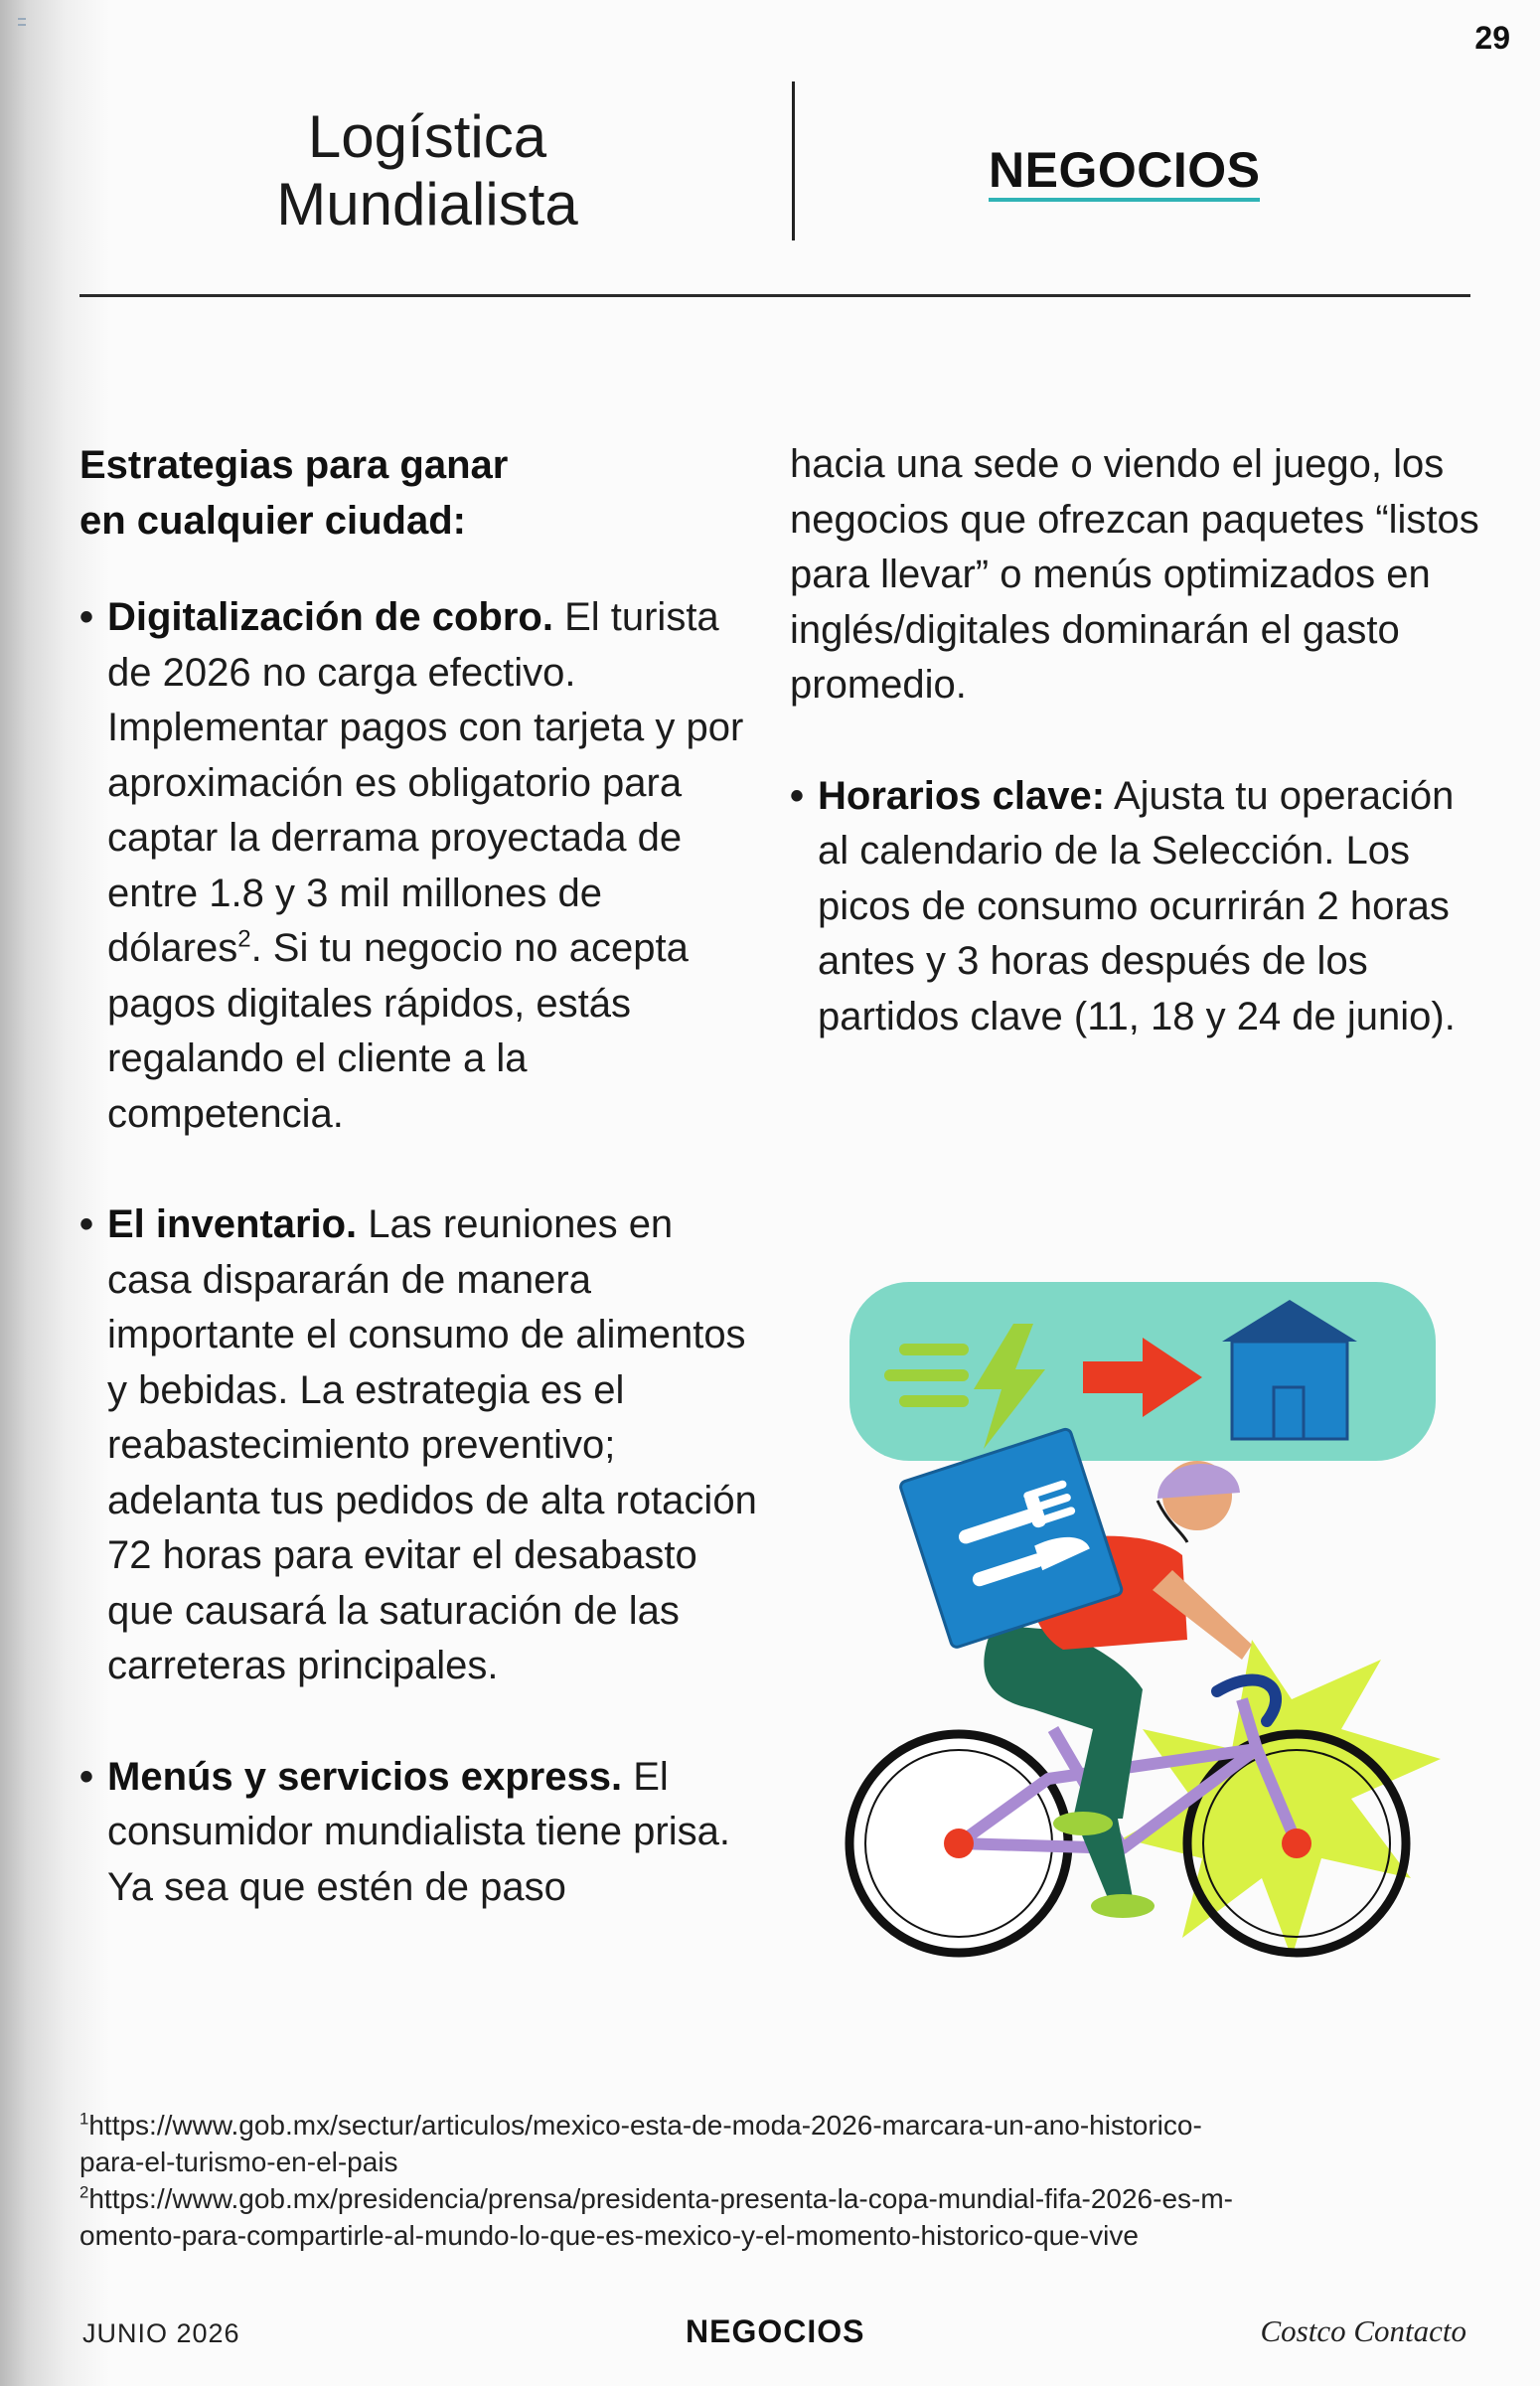  Describe the element at coordinates (22, 22) in the screenshot. I see `corner-mark-icon` at that location.